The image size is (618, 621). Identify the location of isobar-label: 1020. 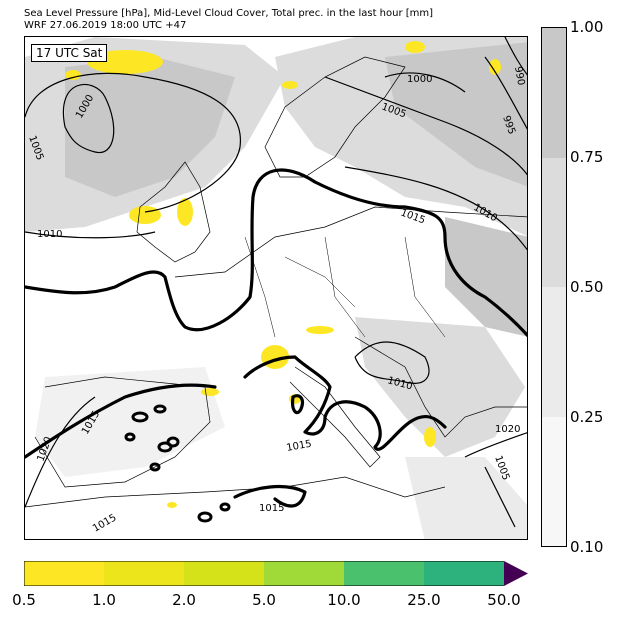
(507, 429).